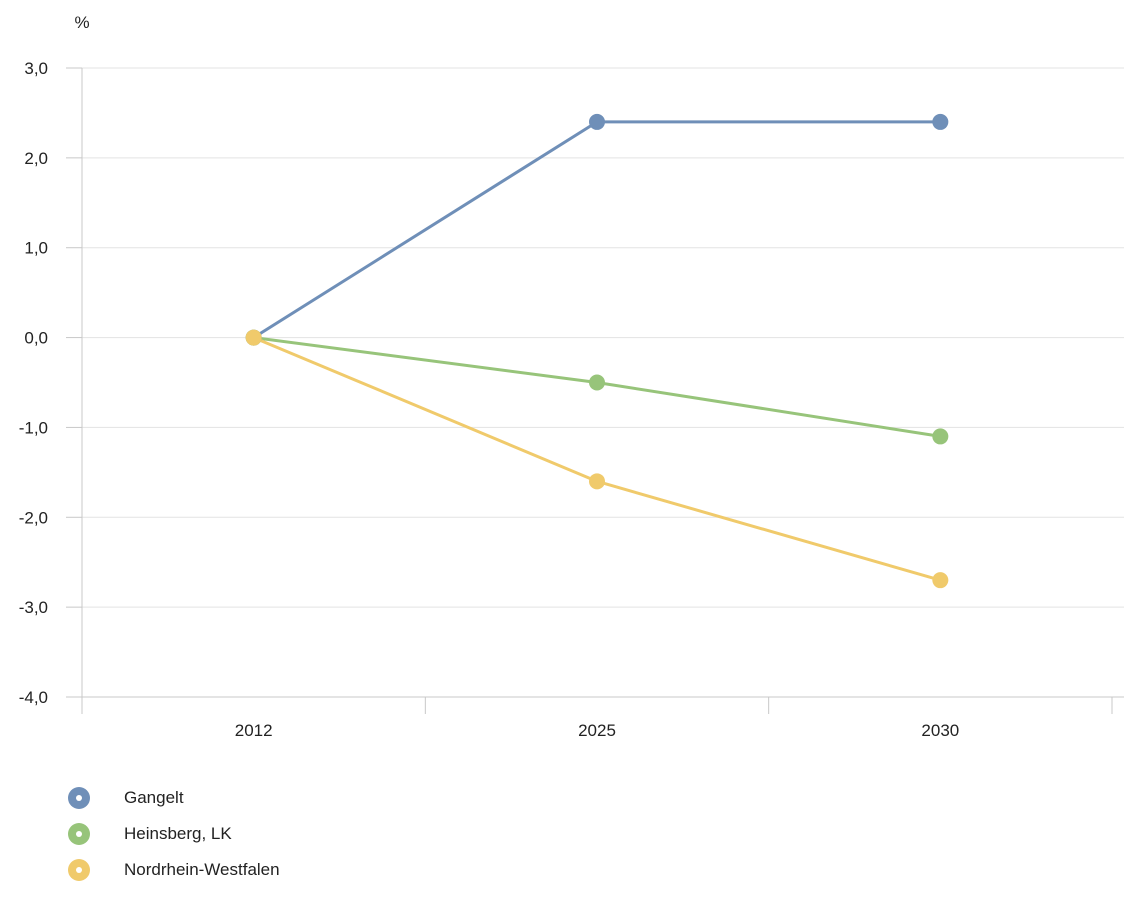 The image size is (1124, 900). I want to click on y-axis-unit-label: %, so click(81, 22).